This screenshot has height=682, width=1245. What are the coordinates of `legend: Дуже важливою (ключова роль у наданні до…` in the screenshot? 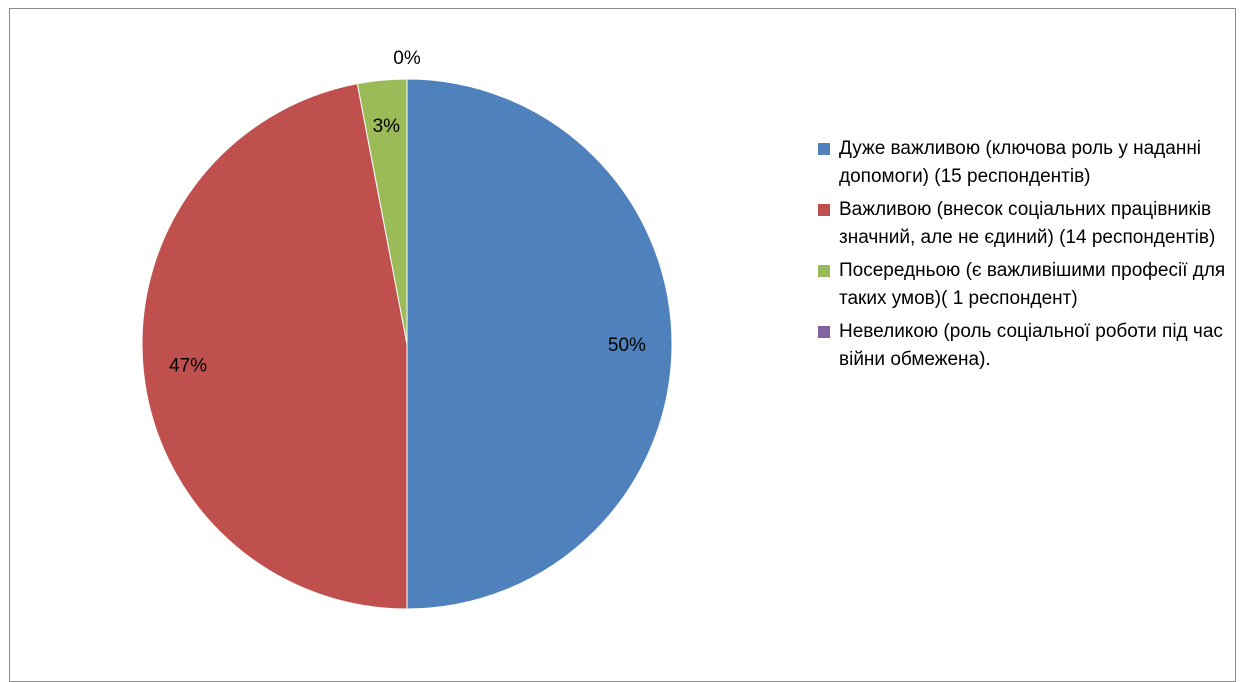 It's located at (1023, 257).